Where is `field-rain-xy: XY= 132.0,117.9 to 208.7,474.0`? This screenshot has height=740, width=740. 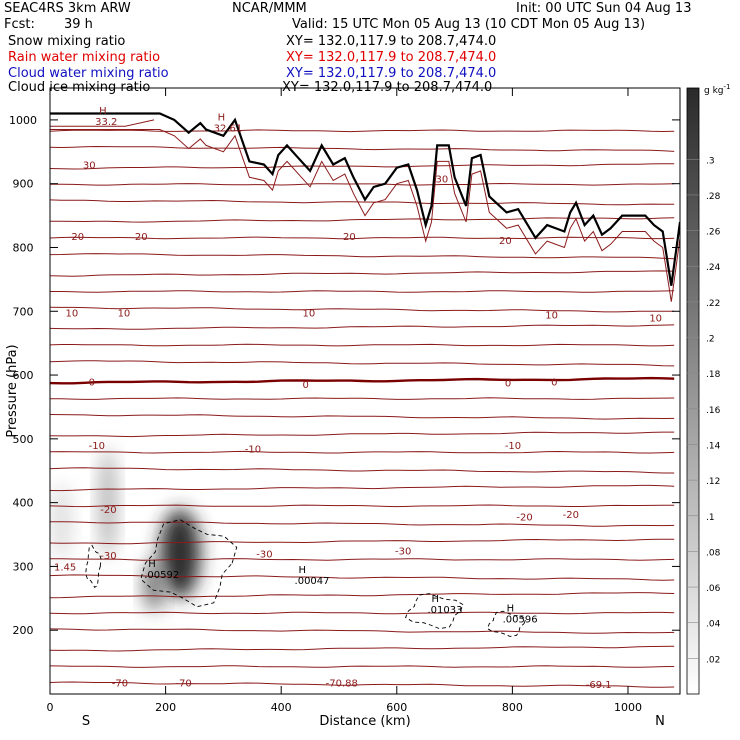
field-rain-xy: XY= 132.0,117.9 to 208.7,474.0 is located at coordinates (391, 57).